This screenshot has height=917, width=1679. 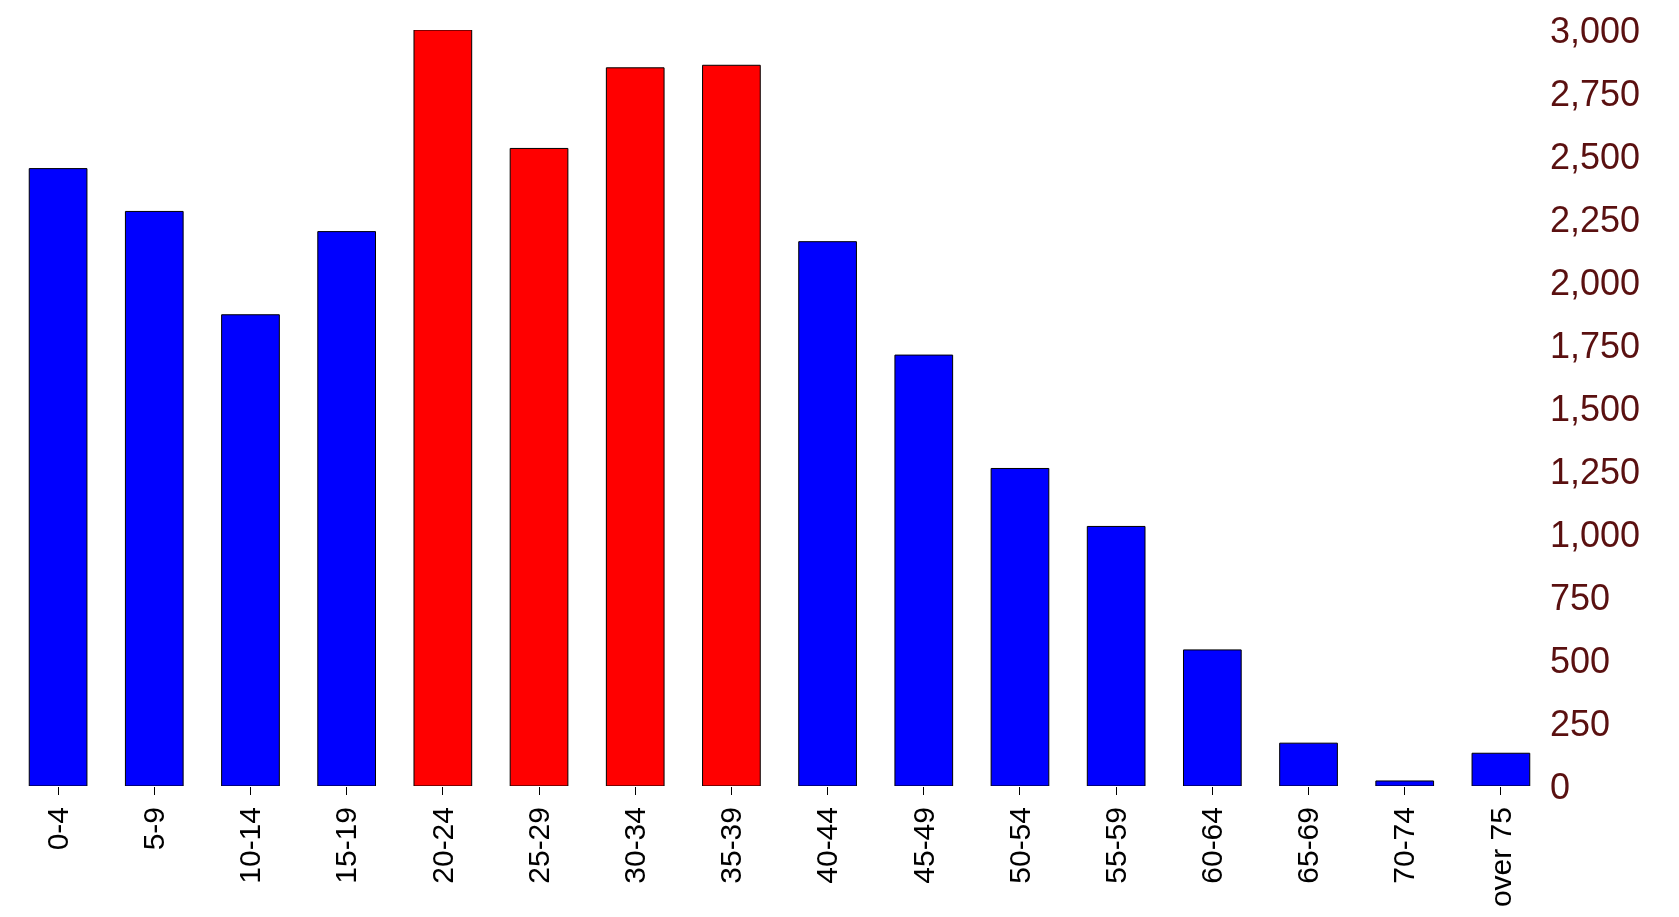 What do you see at coordinates (1595, 219) in the screenshot?
I see `y-tick-label: 2,250` at bounding box center [1595, 219].